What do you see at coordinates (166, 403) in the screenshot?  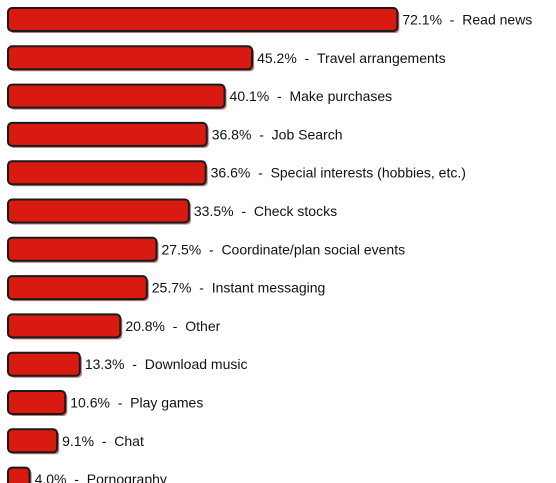 I see `category-label: Play games` at bounding box center [166, 403].